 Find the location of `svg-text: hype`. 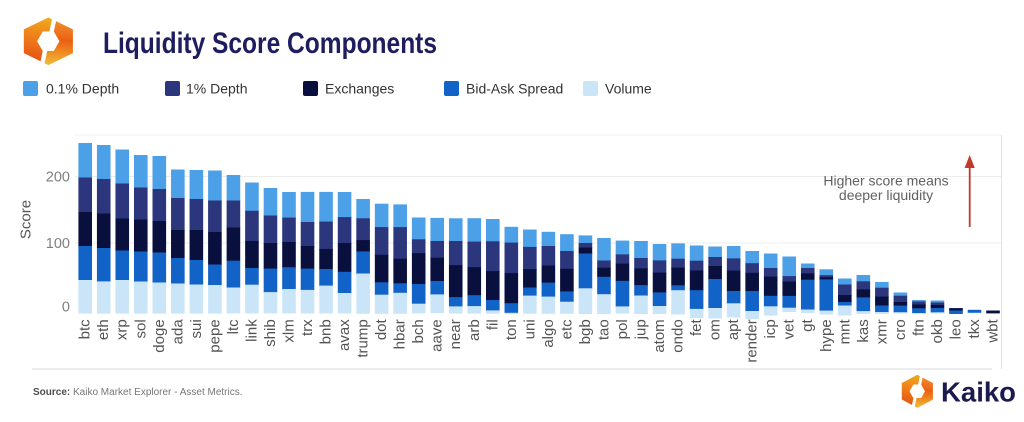

svg-text: hype is located at coordinates (826, 335).